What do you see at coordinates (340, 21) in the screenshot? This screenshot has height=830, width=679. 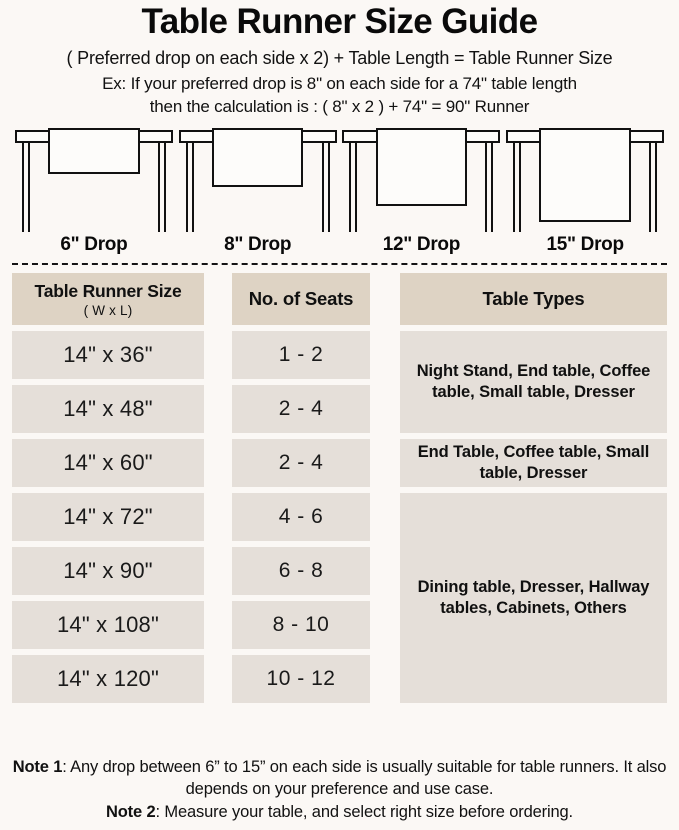 I see `page-title: Table Runner Size Guide` at bounding box center [340, 21].